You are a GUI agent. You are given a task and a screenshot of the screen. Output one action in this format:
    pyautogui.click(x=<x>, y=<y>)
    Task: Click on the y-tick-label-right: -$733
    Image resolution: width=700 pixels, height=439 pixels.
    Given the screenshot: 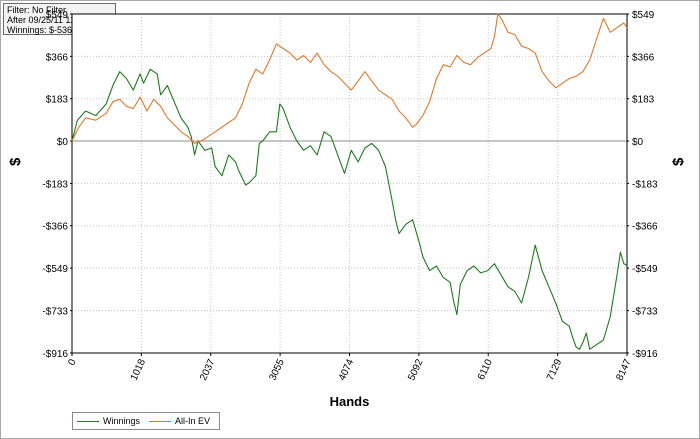 What is the action you would take?
    pyautogui.click(x=645, y=312)
    